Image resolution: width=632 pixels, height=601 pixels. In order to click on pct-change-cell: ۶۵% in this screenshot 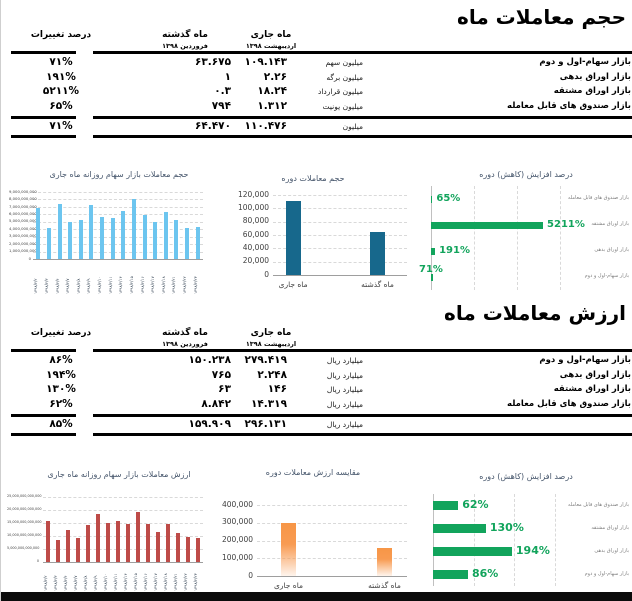, I will do `click(61, 106)`.